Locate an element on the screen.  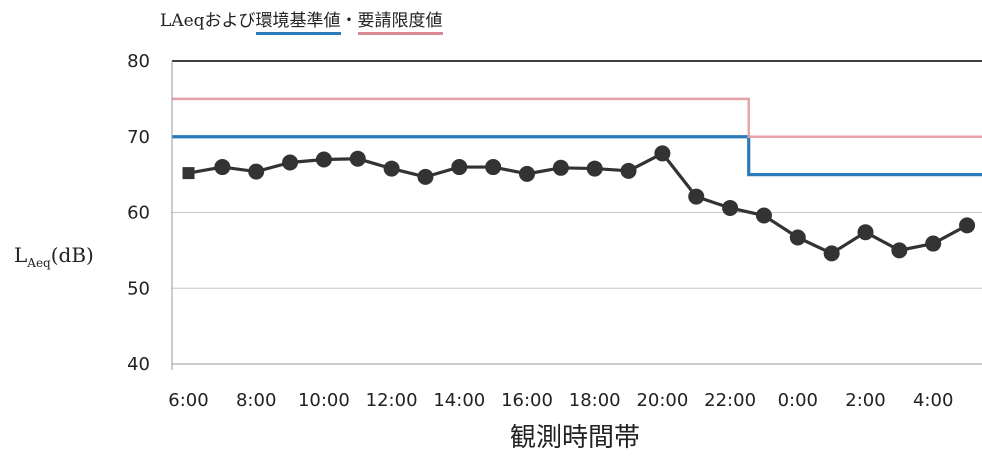
x-tick-label: 8:00 is located at coordinates (256, 400).